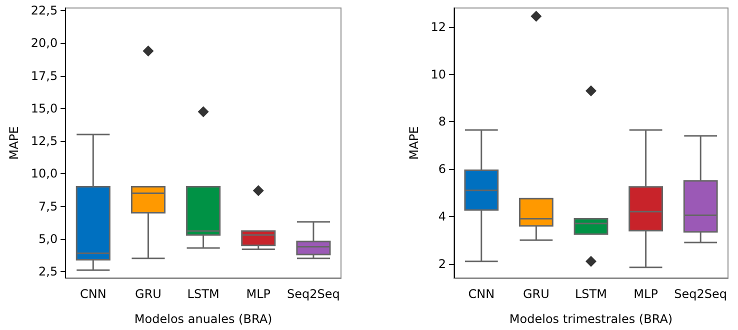  Describe the element at coordinates (44, 11) in the screenshot. I see `y-tick-label: 22,5` at that location.